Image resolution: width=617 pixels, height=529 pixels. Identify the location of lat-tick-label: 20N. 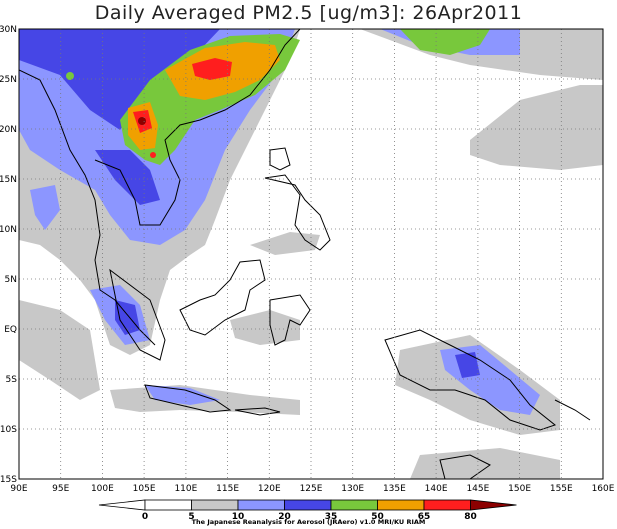
(8, 130).